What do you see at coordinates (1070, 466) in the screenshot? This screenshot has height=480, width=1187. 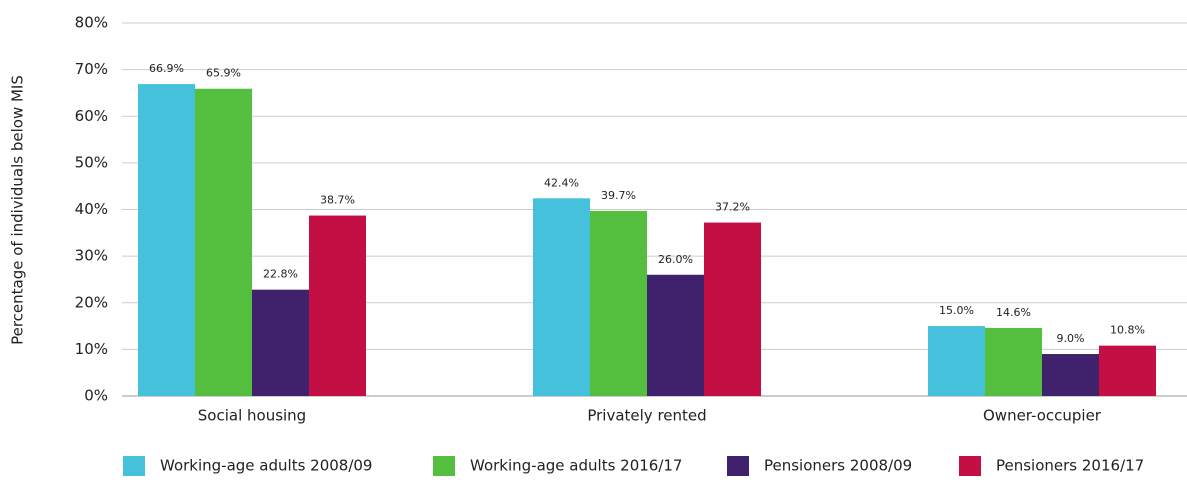 I see `legend-label: Pensioners 2016/17` at bounding box center [1070, 466].